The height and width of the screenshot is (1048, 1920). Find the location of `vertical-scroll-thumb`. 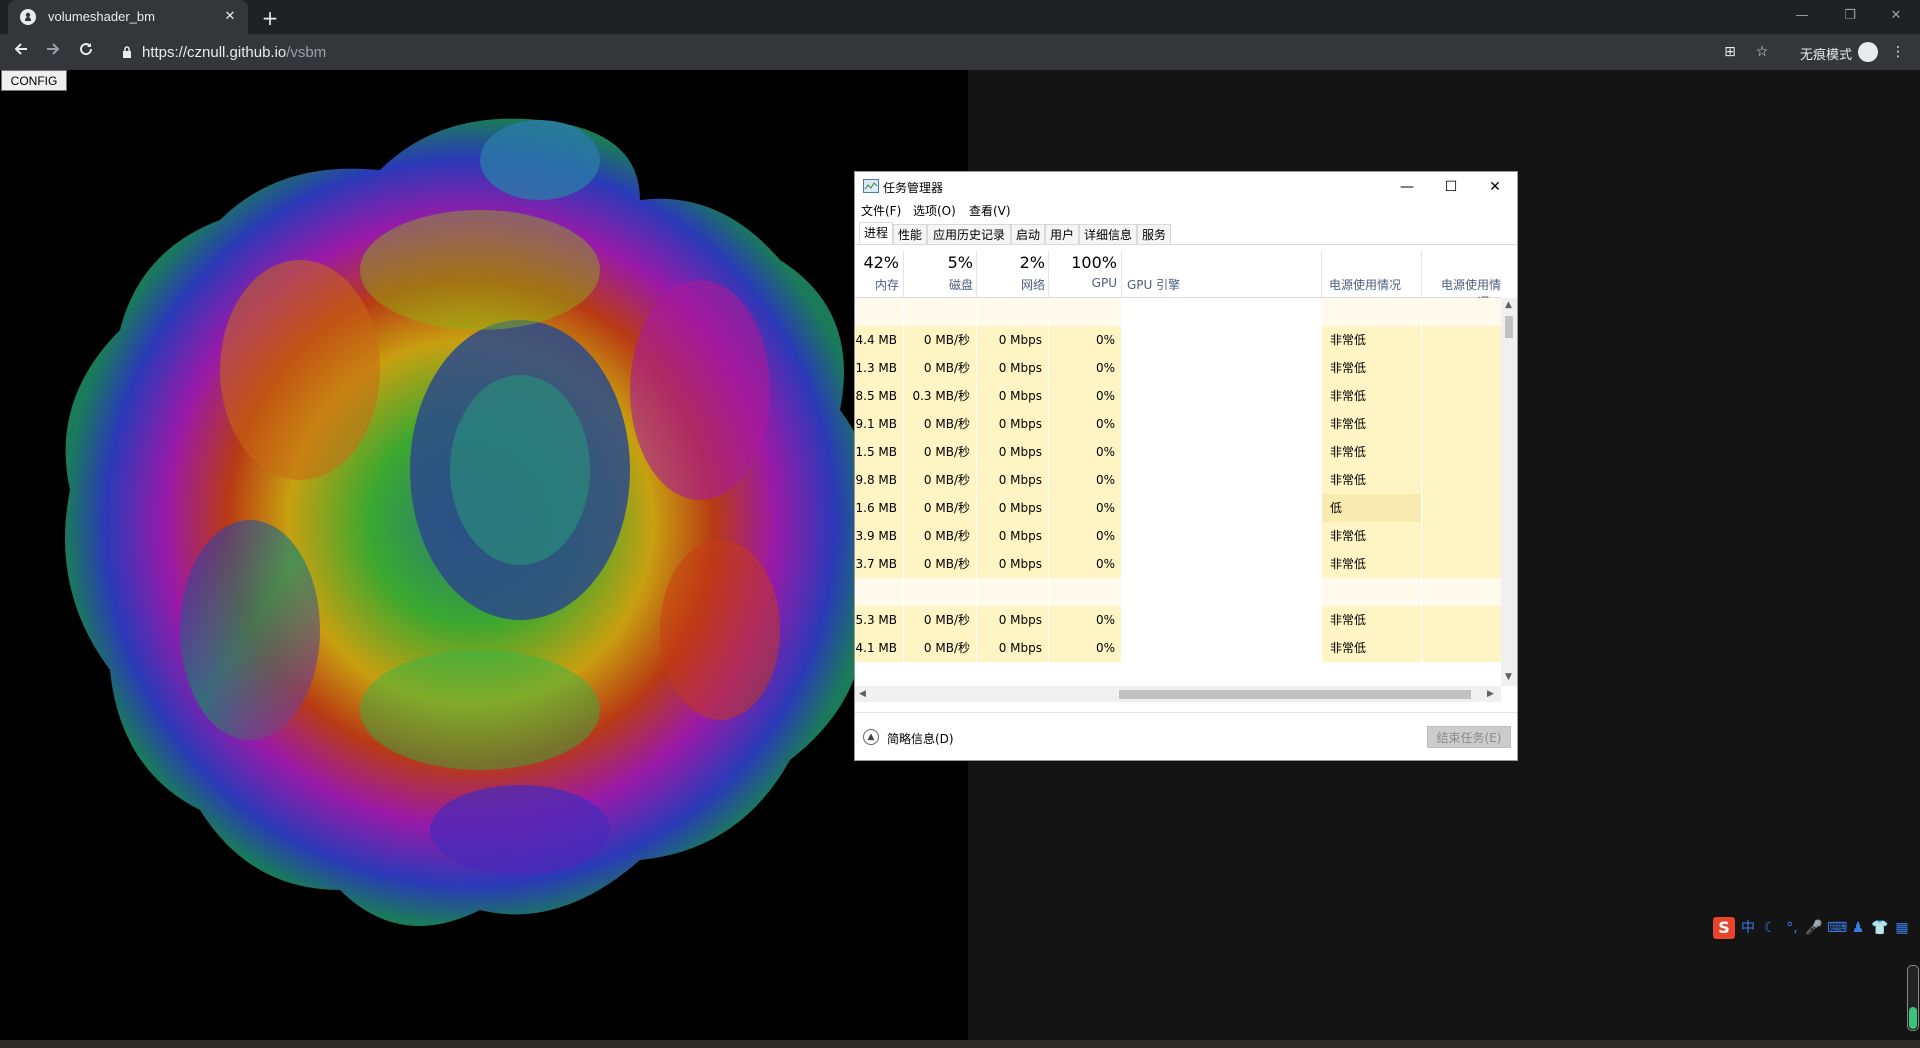

vertical-scroll-thumb is located at coordinates (1509, 327).